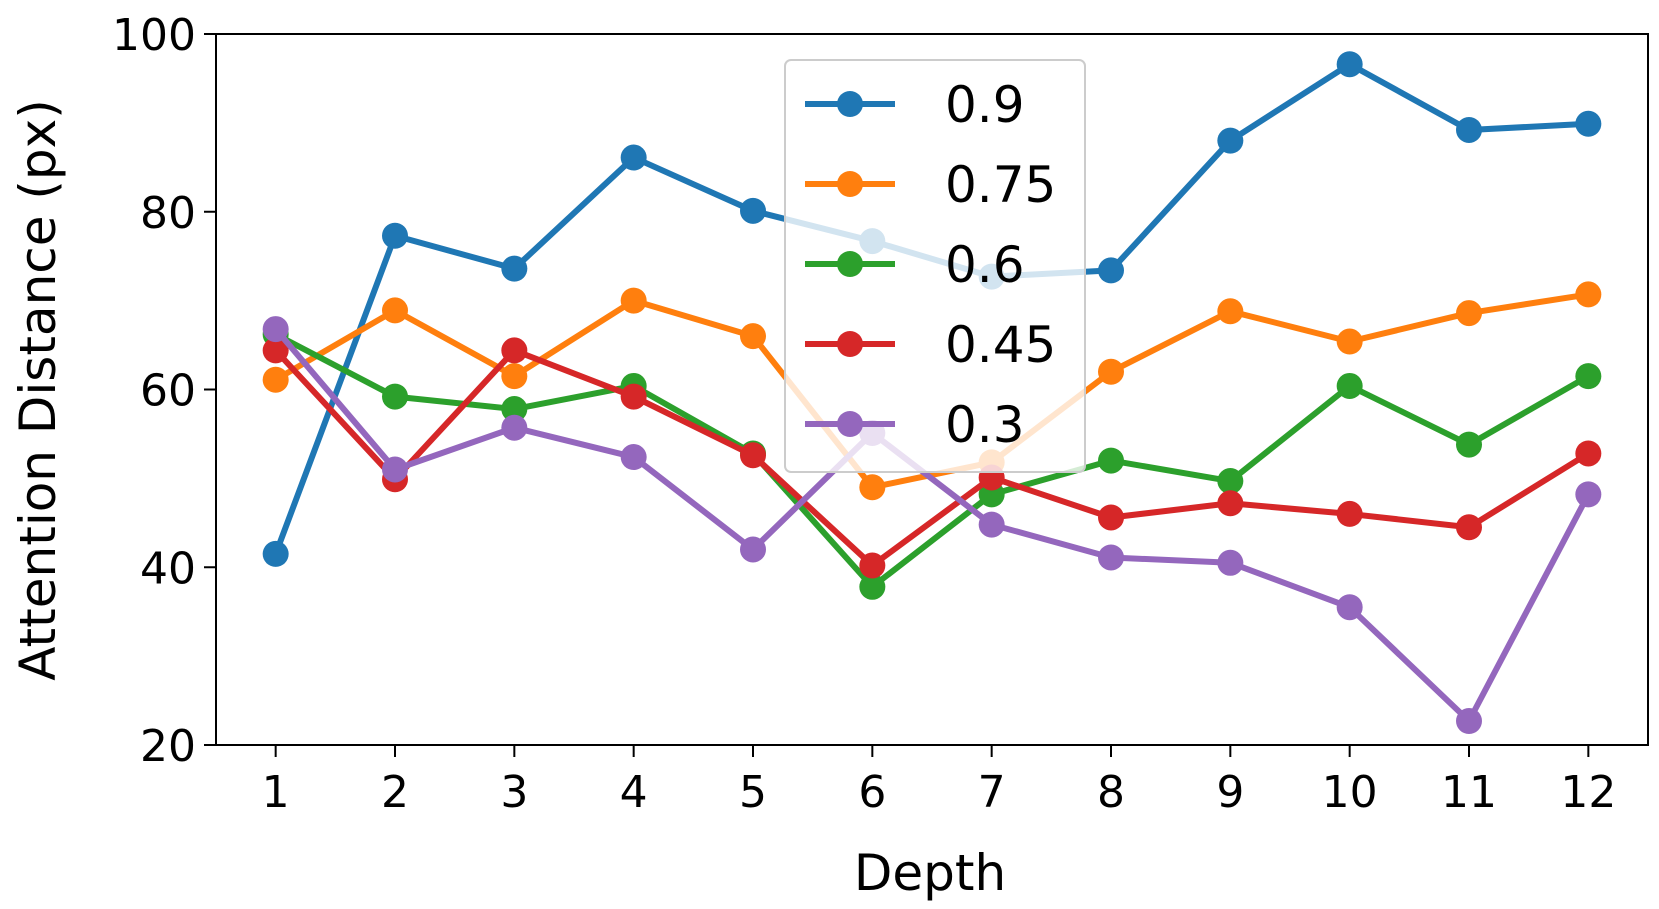 Image resolution: width=1659 pixels, height=909 pixels. What do you see at coordinates (930, 185) in the screenshot?
I see `legend-item: 0.75` at bounding box center [930, 185].